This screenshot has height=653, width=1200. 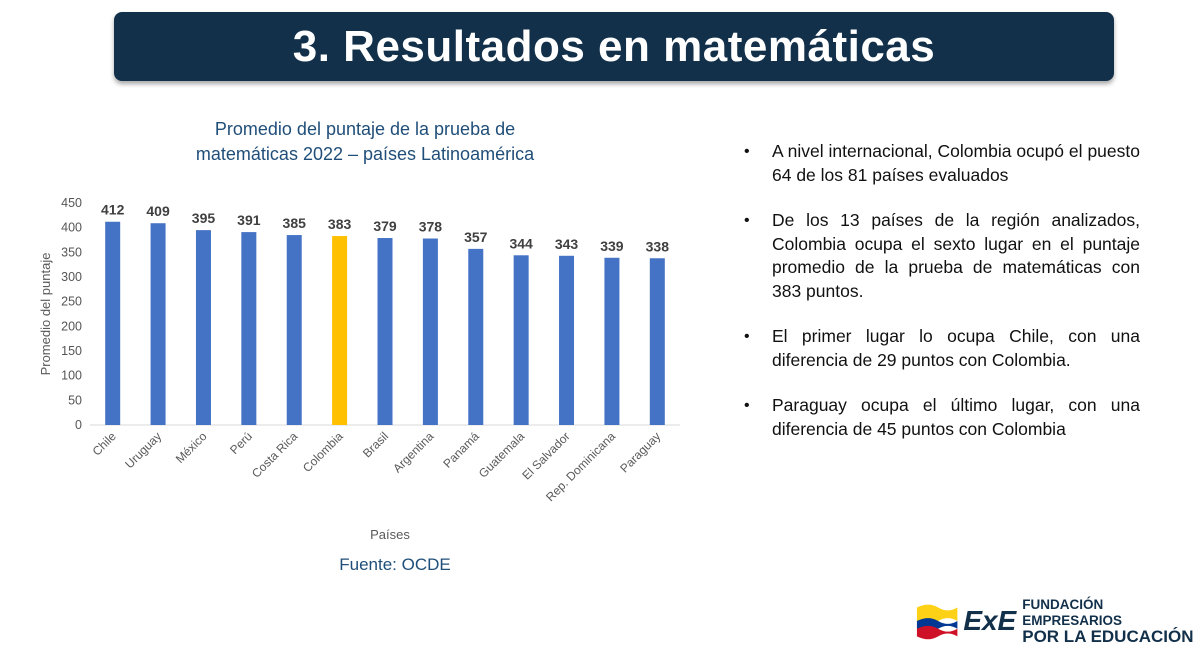 What do you see at coordinates (375, 444) in the screenshot?
I see `x-tick-label: Brasil` at bounding box center [375, 444].